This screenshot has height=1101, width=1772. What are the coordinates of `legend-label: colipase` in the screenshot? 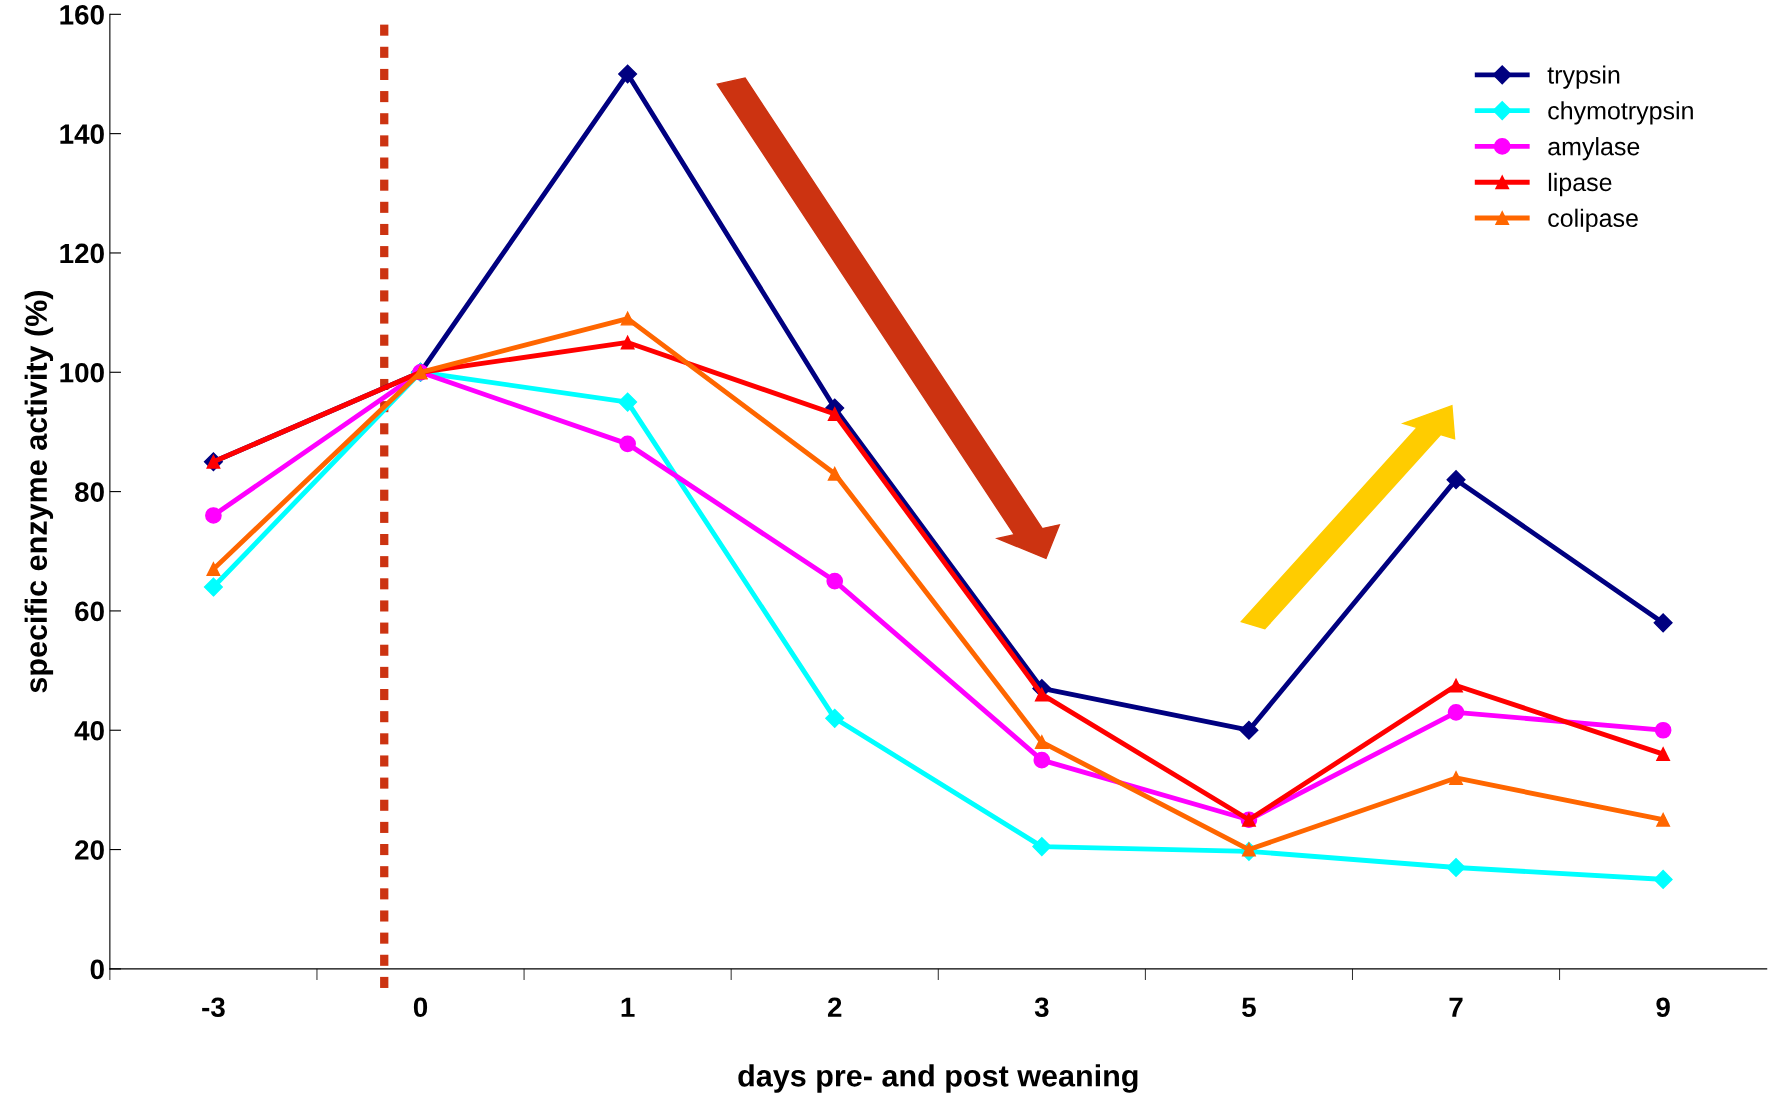 It's located at (1593, 220).